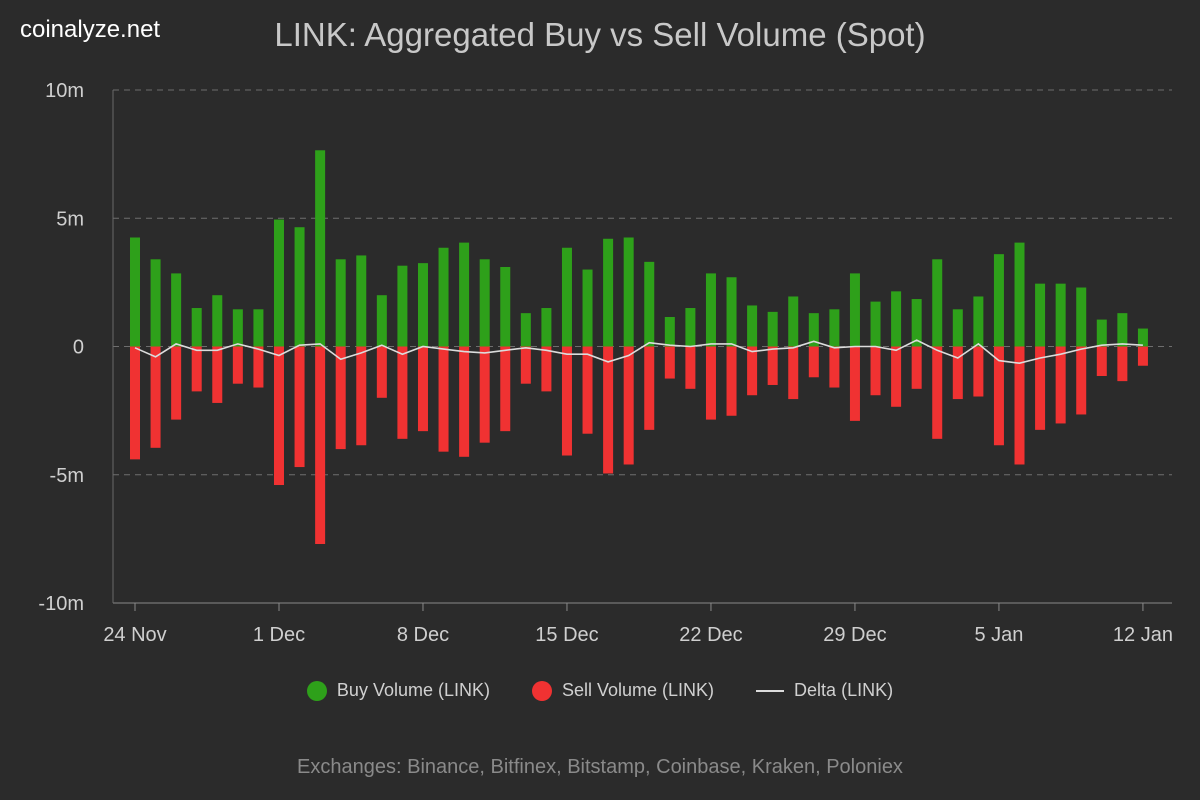 The width and height of the screenshot is (1200, 800). I want to click on x-tick-label: 15 Dec, so click(566, 635).